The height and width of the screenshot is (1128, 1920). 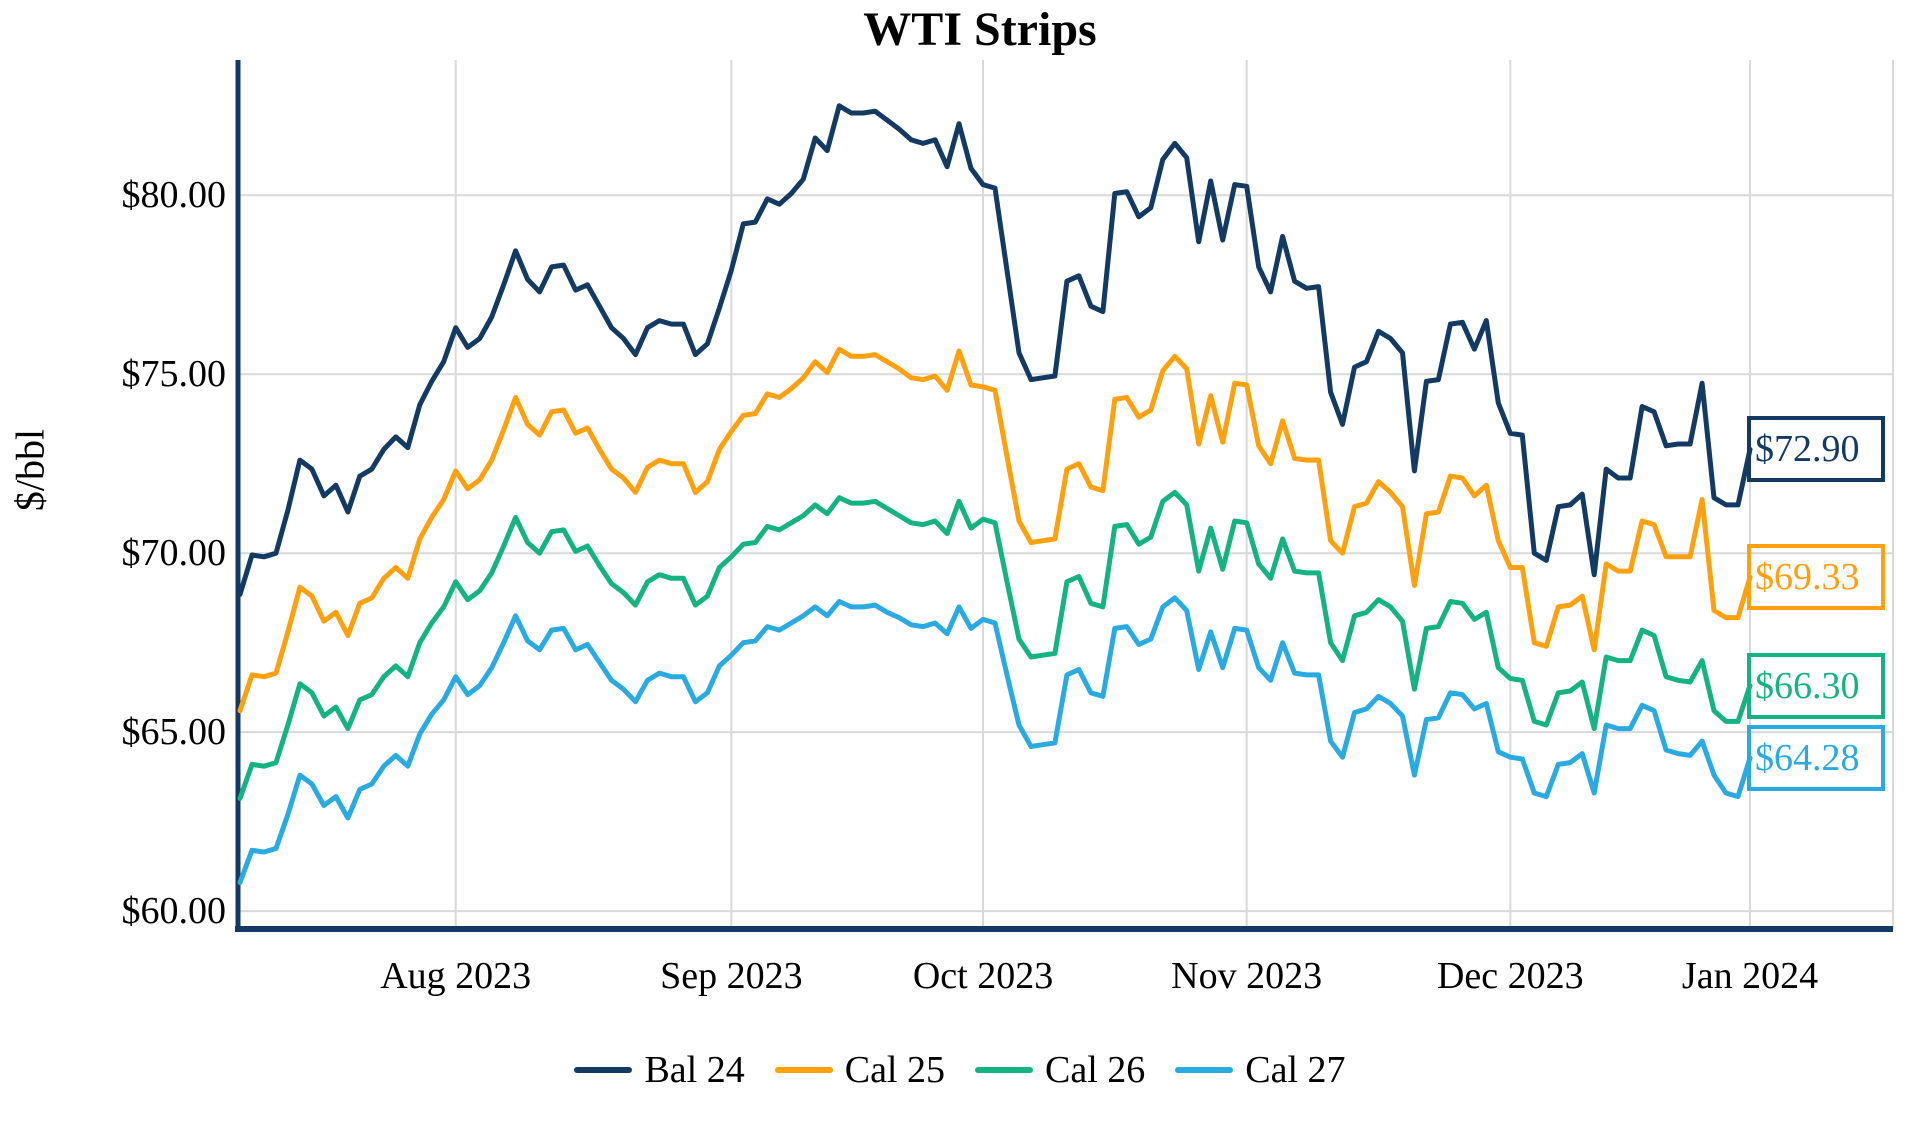 I want to click on legend-label: Cal 27, so click(x=1295, y=1070).